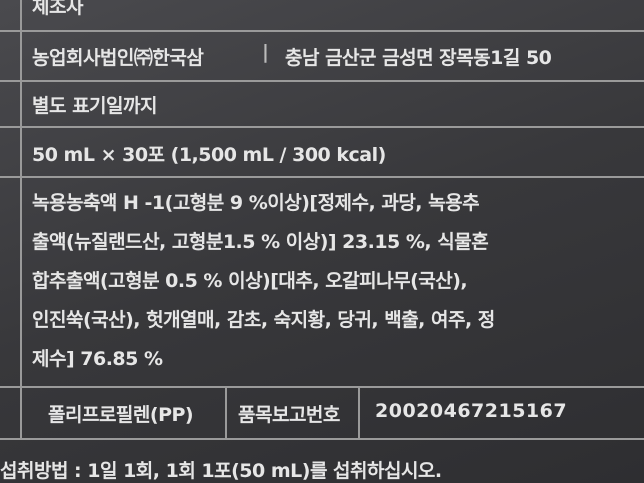  I want to click on ingredient-line: 녹용농축액 H -1(고형분 9 %이상)[정제수, 과당, 녹용추, so click(256, 203).